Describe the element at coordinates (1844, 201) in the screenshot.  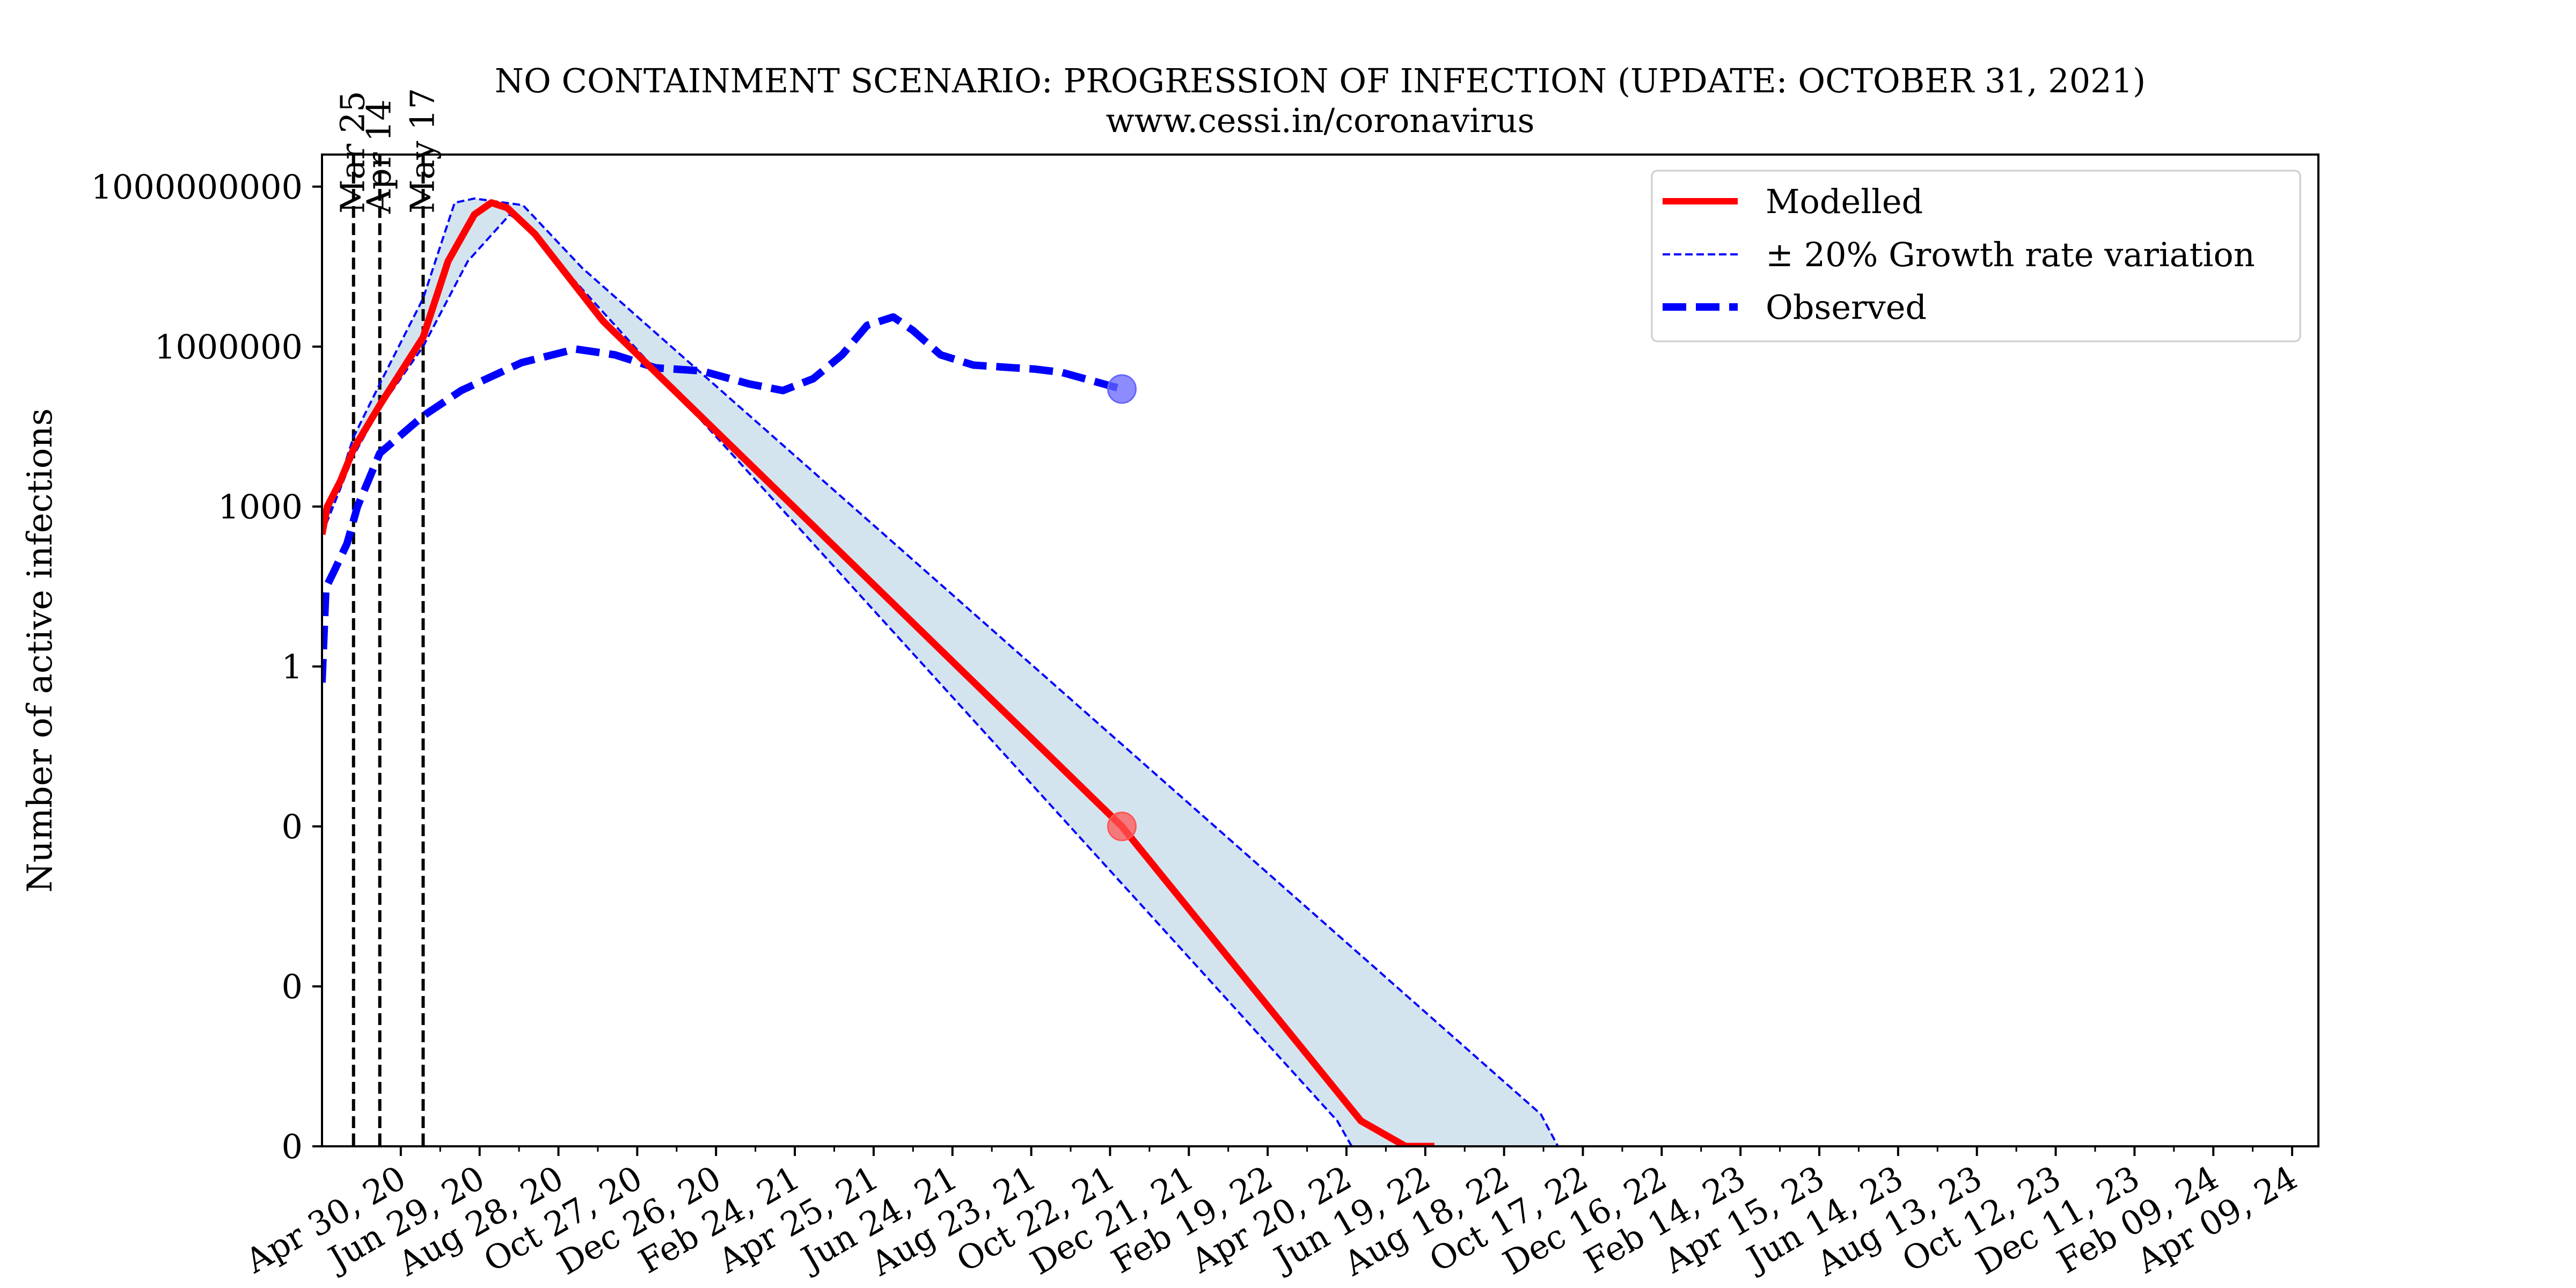
I see `legend-label-modelled: Modelled` at that location.